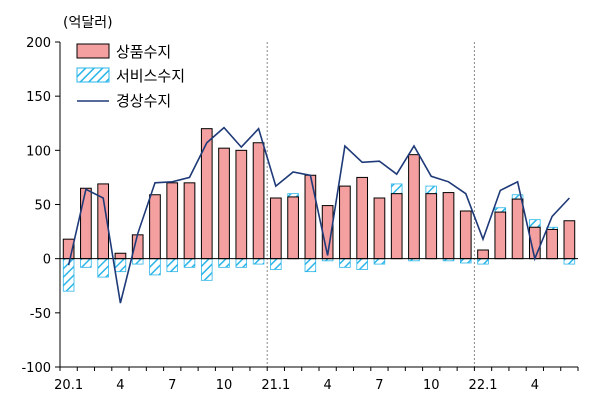 This screenshot has height=412, width=600. I want to click on legend: 상품수지 서비스수지 경상수지, so click(131, 76).